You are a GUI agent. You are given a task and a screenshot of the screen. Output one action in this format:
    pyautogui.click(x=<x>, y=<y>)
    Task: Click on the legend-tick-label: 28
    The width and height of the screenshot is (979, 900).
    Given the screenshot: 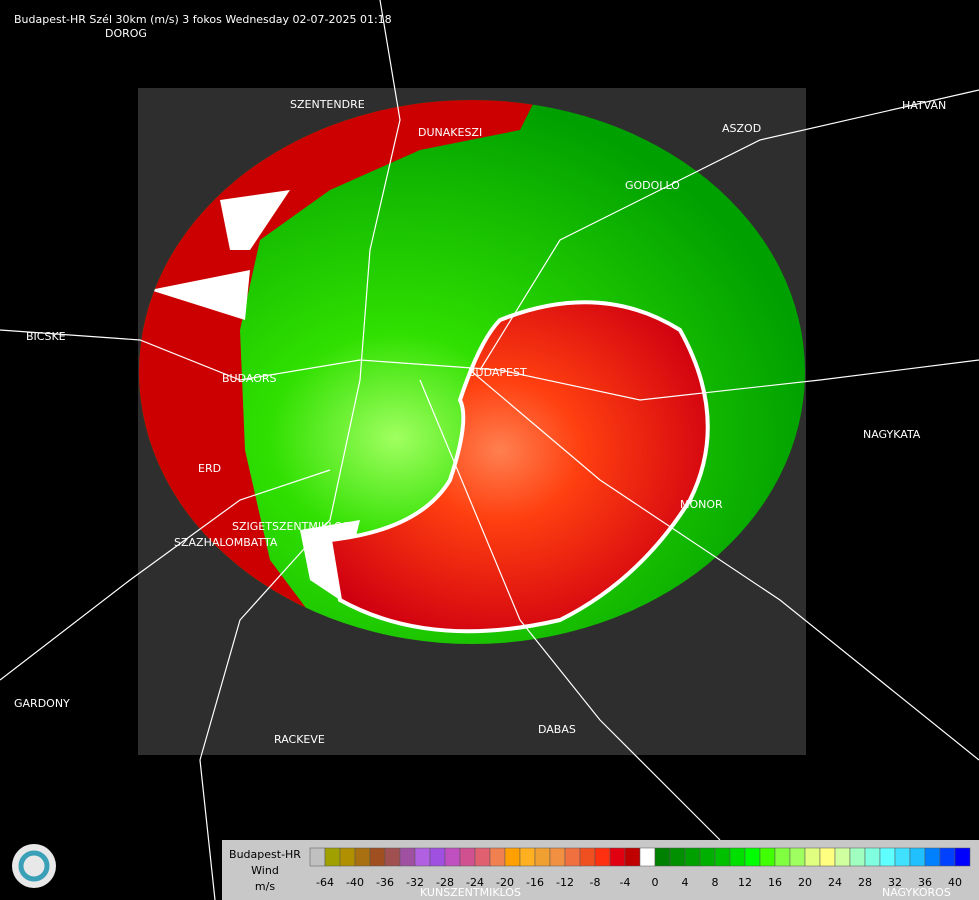 What is the action you would take?
    pyautogui.click(x=865, y=882)
    